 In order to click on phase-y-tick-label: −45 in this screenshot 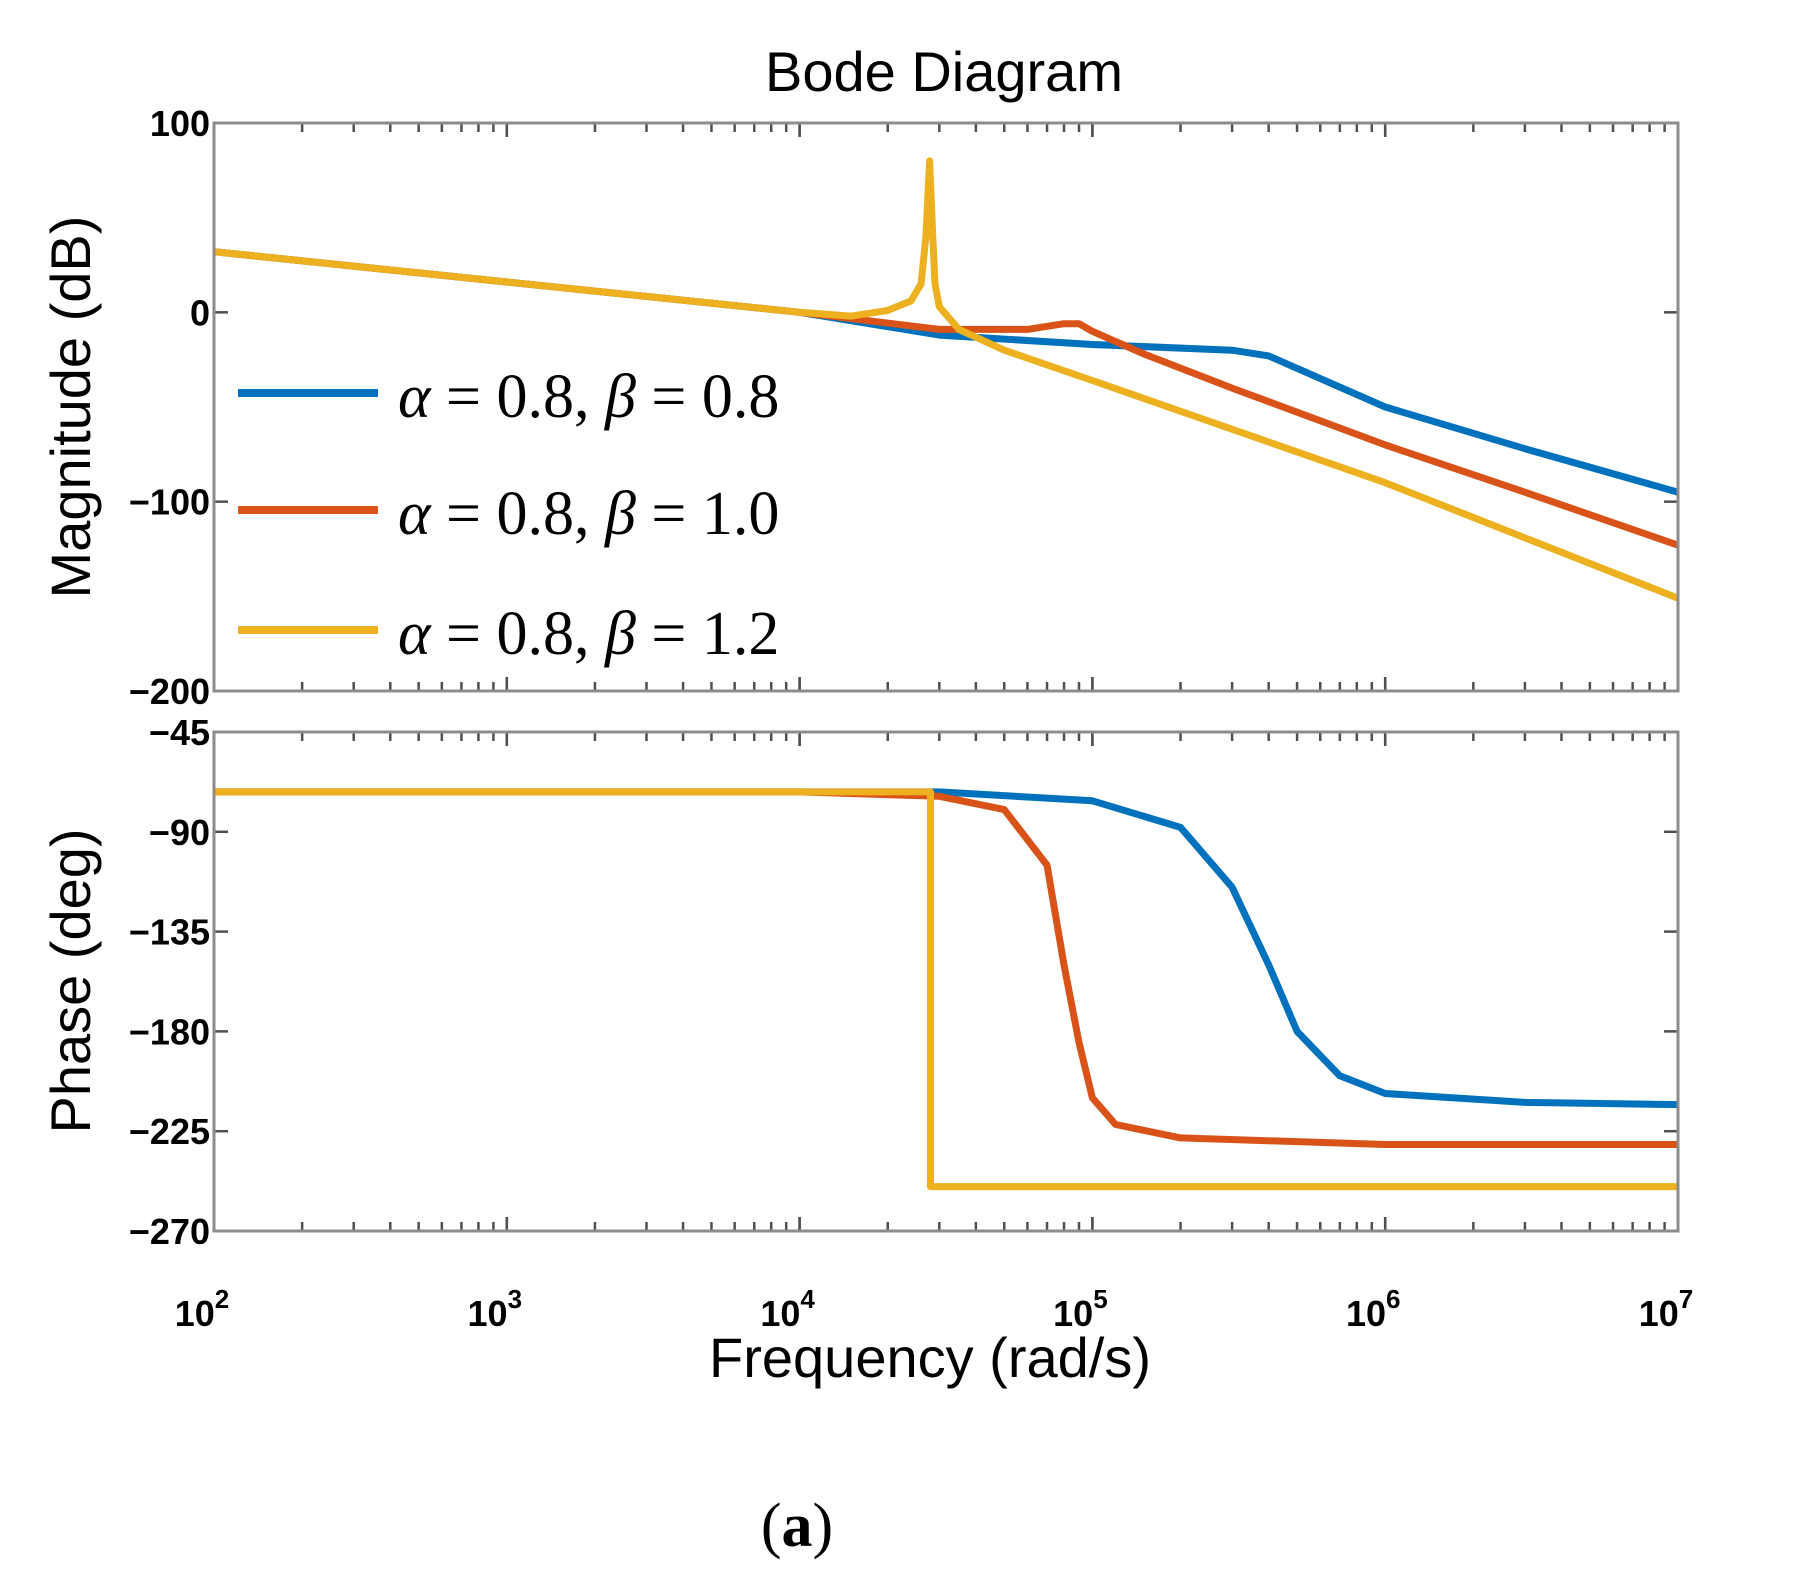, I will do `click(179, 732)`.